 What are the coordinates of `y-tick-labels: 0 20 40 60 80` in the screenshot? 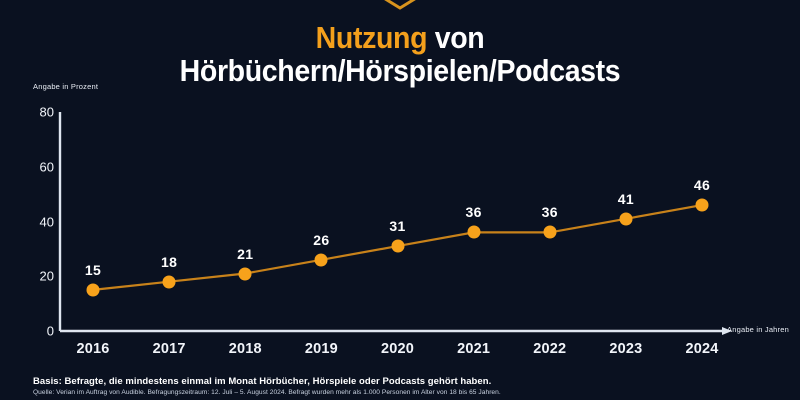 It's located at (41, 200).